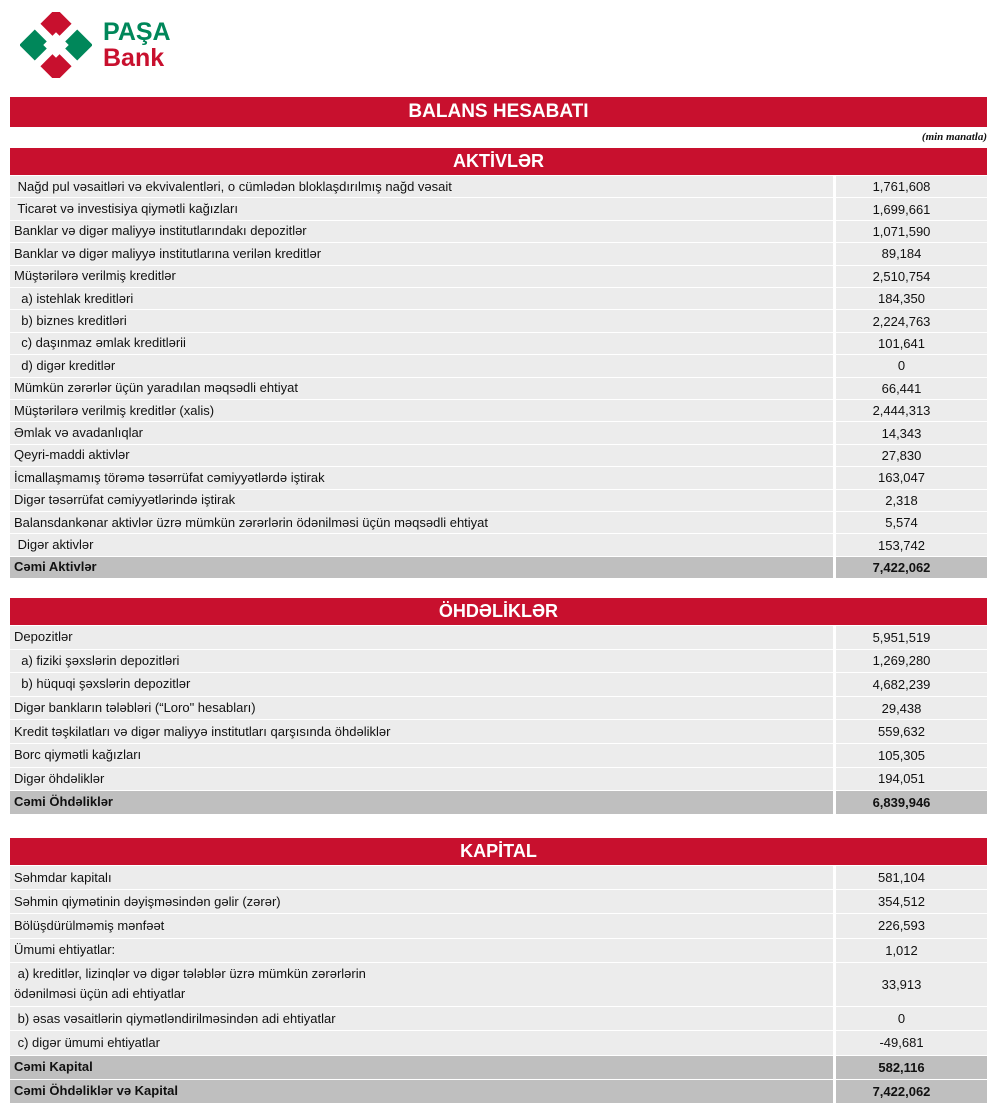  What do you see at coordinates (421, 661) in the screenshot?
I see `row-label: a) fiziki şəxslərin depozitləri` at bounding box center [421, 661].